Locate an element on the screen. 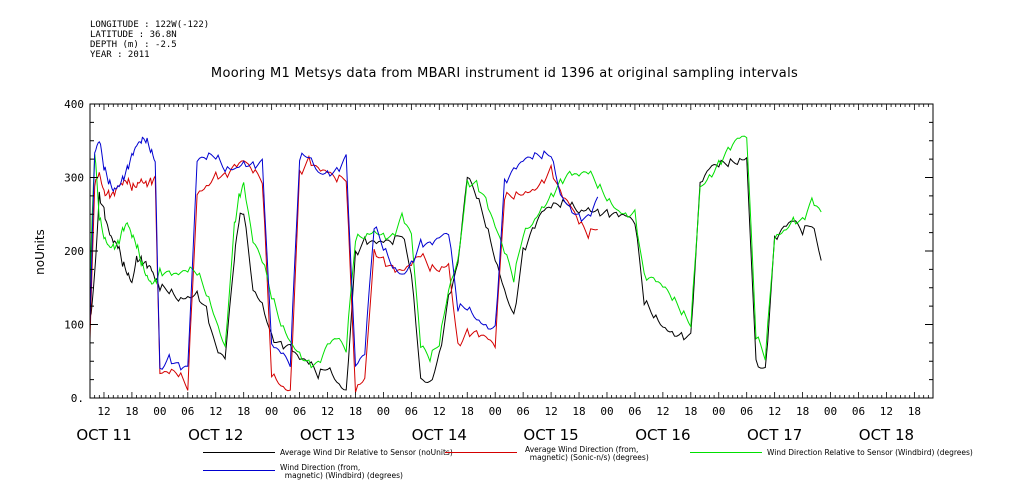 Image resolution: width=1009 pixels, height=504 pixels. x-day-label: OCT 18 is located at coordinates (886, 435).